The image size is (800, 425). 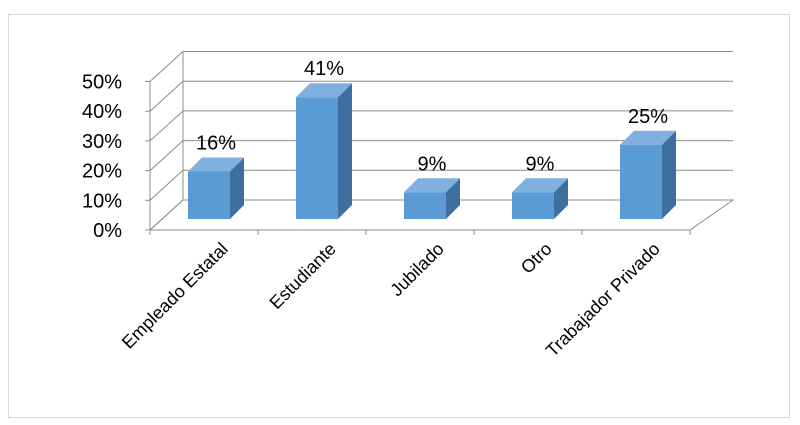 What do you see at coordinates (536, 258) in the screenshot?
I see `category-label: Otro` at bounding box center [536, 258].